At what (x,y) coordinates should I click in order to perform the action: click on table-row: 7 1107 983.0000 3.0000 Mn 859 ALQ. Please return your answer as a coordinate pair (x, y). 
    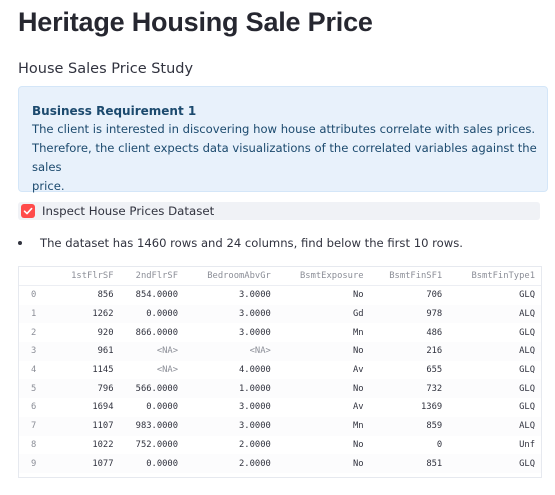
    Looking at the image, I should click on (280, 426).